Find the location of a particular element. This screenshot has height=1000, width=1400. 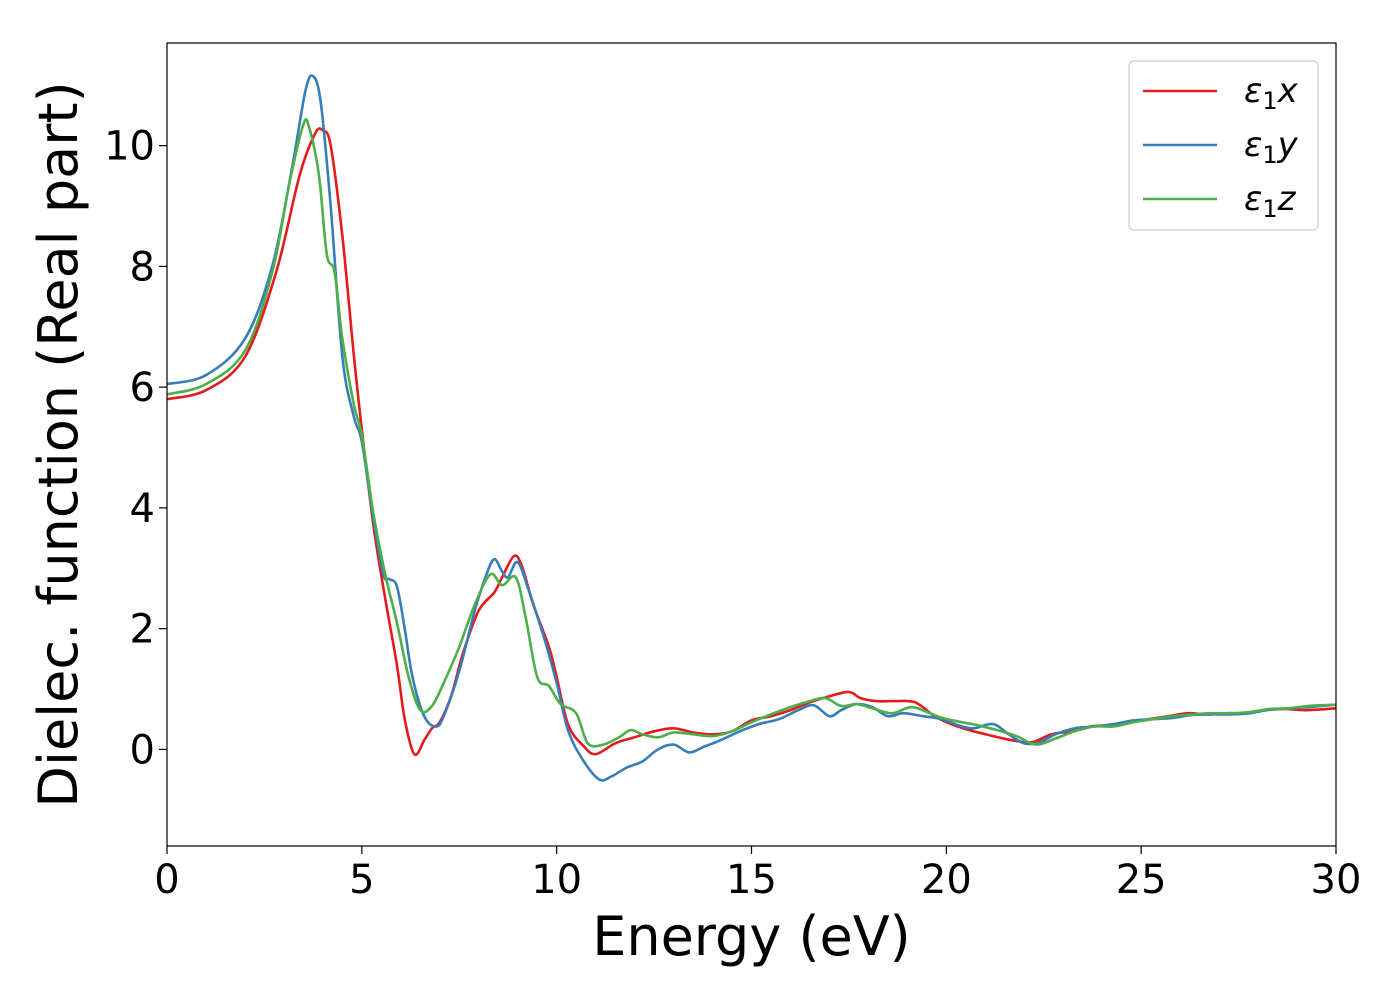

x-tick-label: 10 is located at coordinates (556, 880).